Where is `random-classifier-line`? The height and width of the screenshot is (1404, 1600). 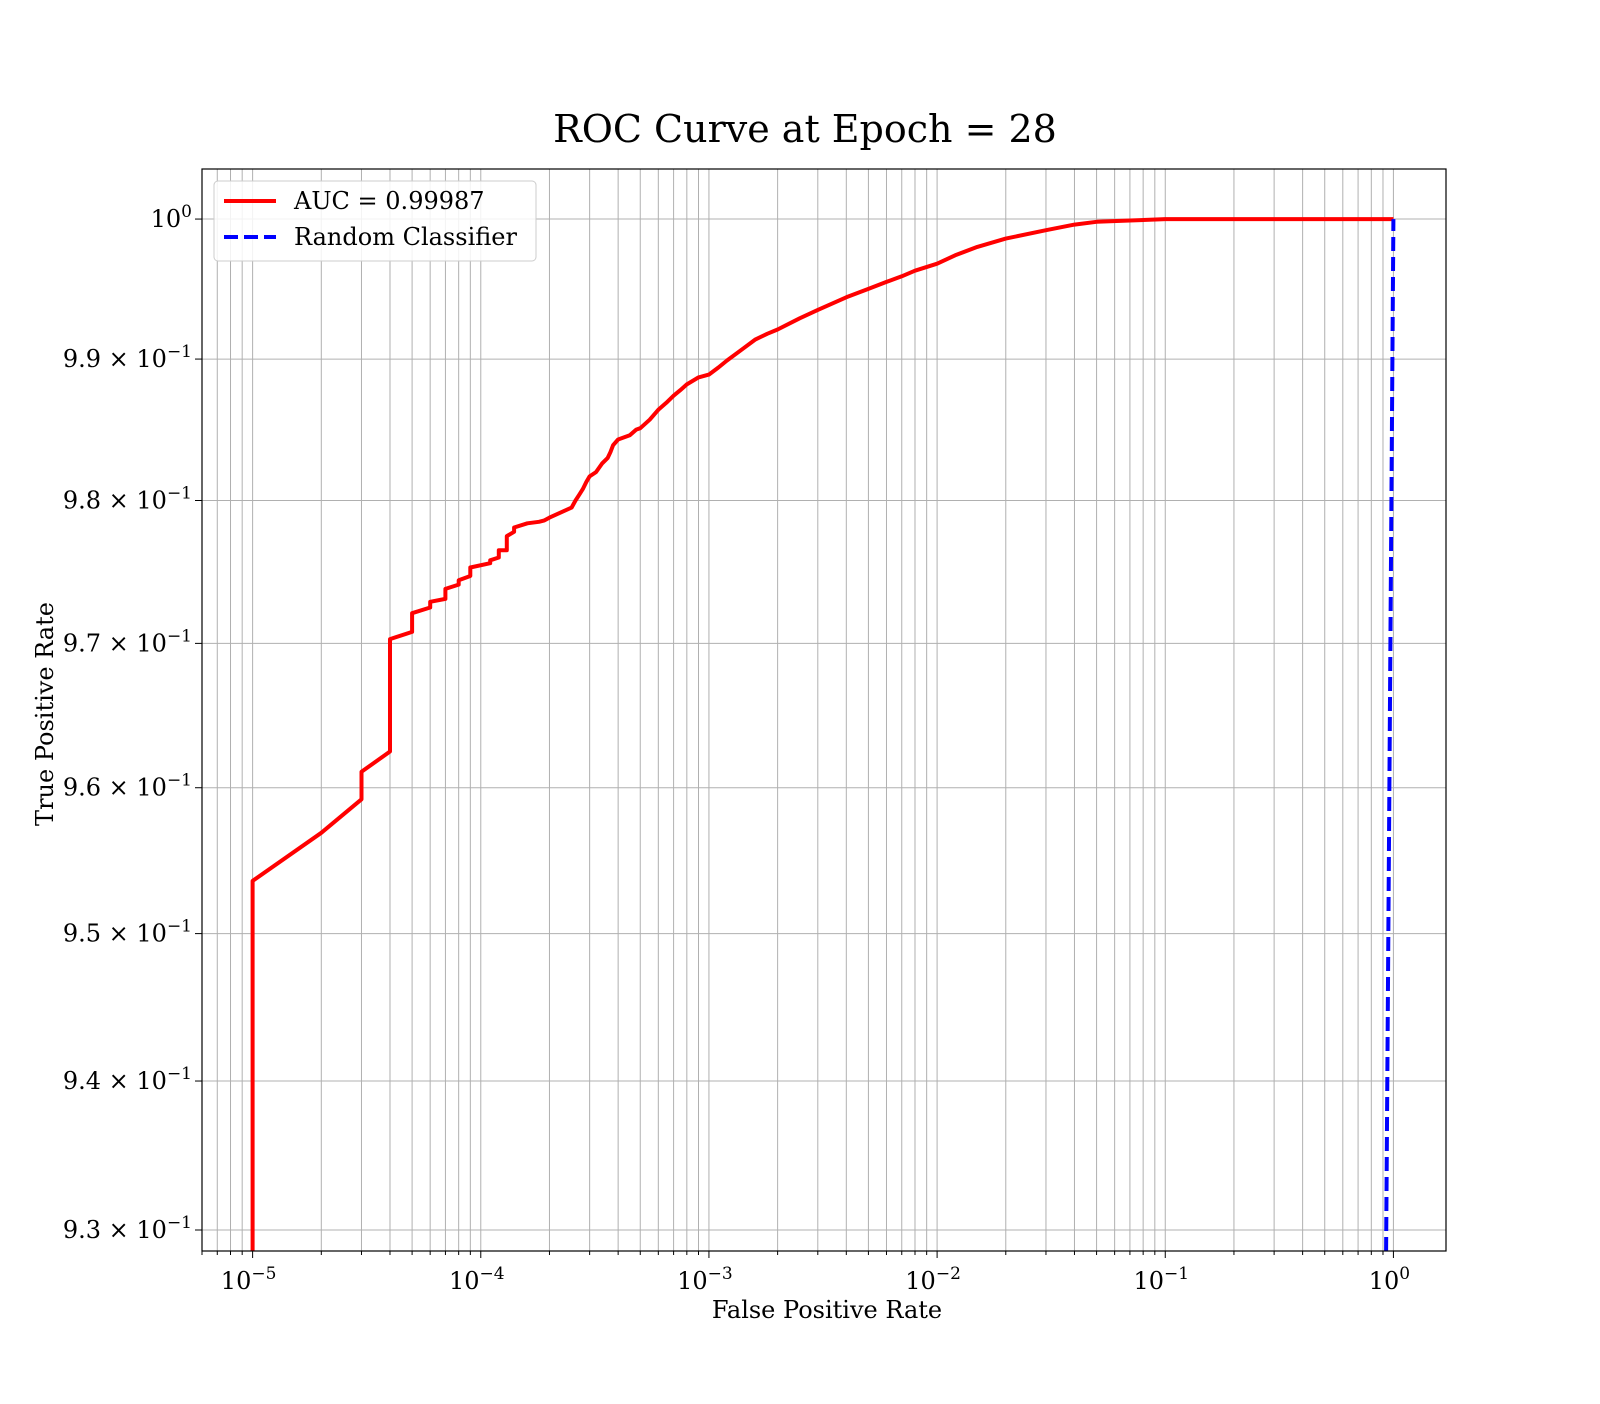
random-classifier-line is located at coordinates (1390, 735).